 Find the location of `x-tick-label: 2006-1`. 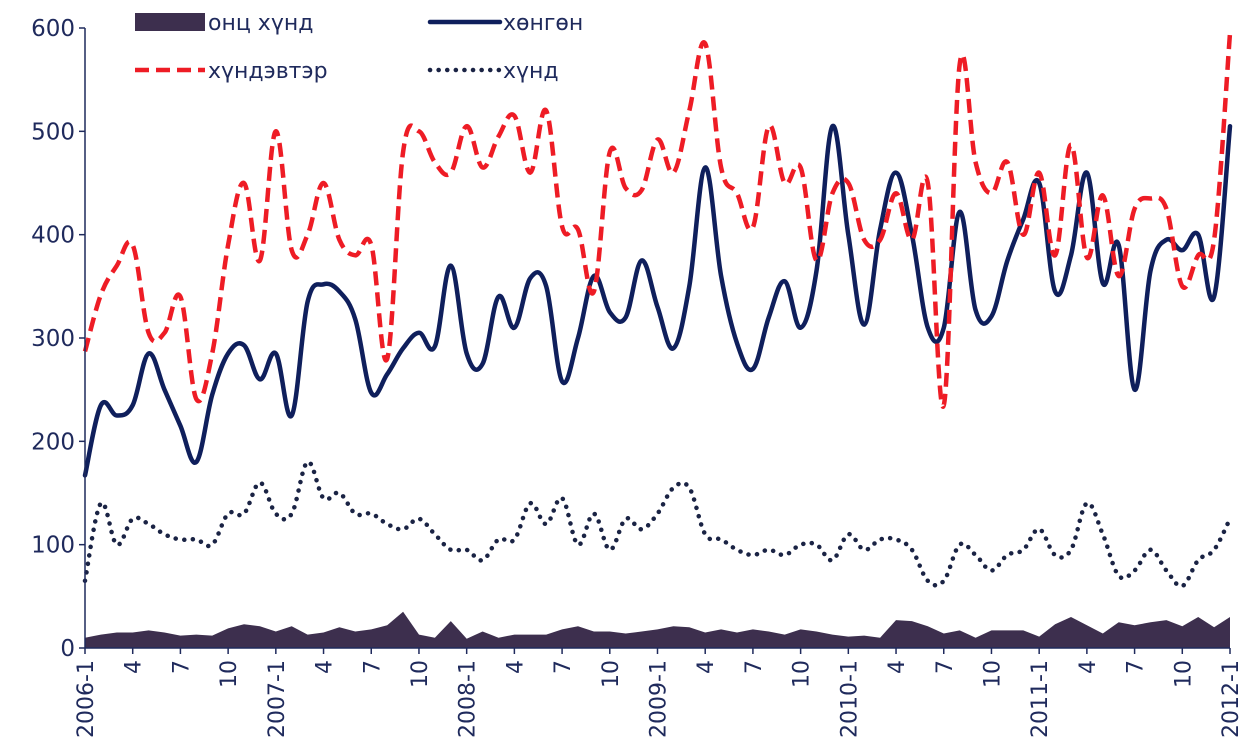

x-tick-label: 2006-1 is located at coordinates (86, 699).